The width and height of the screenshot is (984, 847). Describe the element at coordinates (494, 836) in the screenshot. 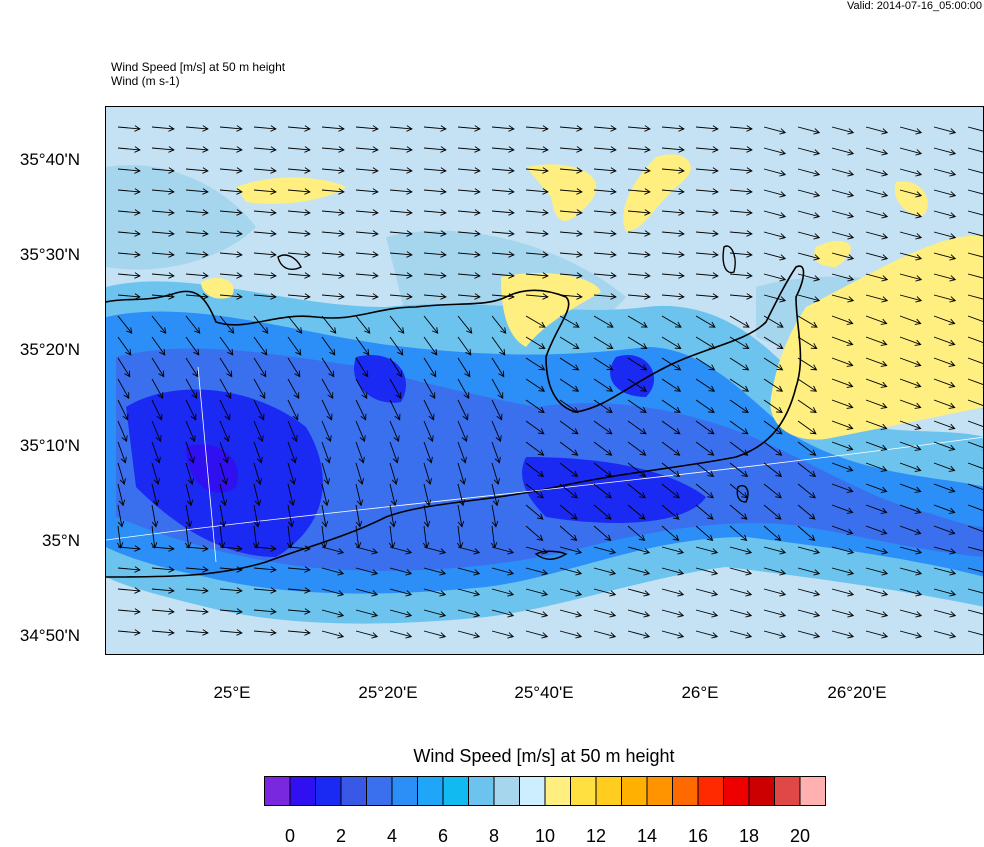

I see `colorbar-tick-label: 8` at that location.